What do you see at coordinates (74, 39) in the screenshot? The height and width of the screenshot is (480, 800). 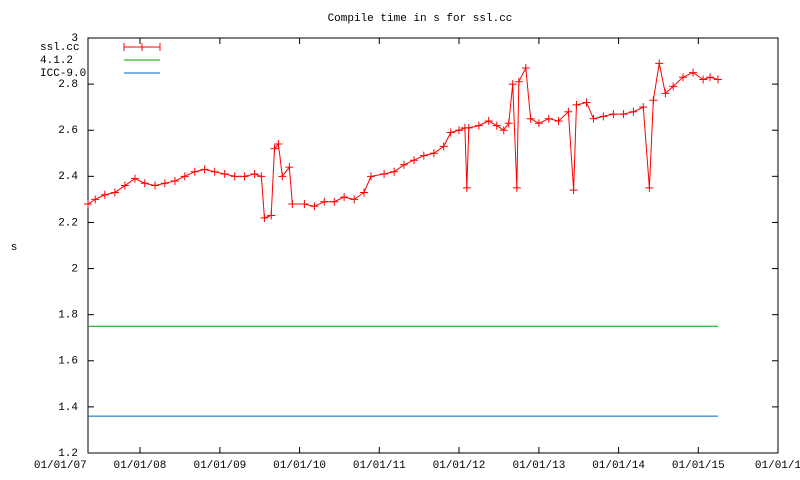 I see `y-tick-label: 3` at bounding box center [74, 39].